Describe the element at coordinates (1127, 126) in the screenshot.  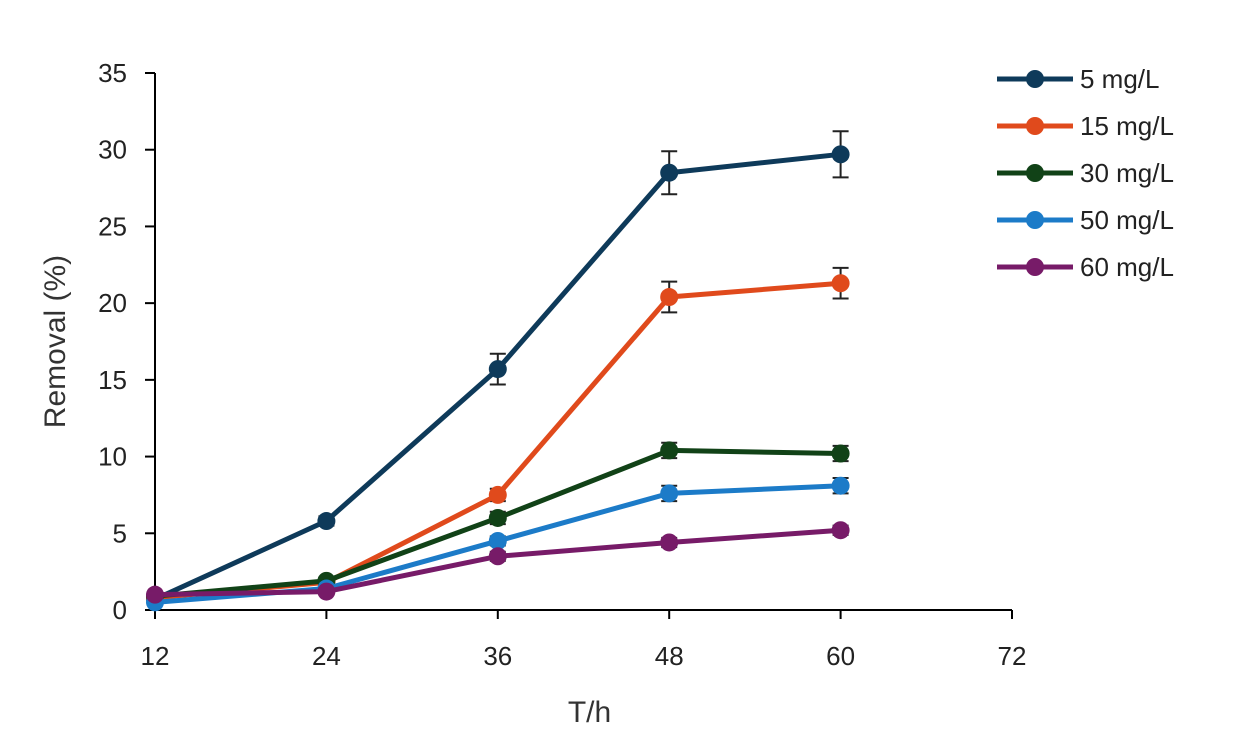
I see `legend-label: 15 mg/L` at that location.